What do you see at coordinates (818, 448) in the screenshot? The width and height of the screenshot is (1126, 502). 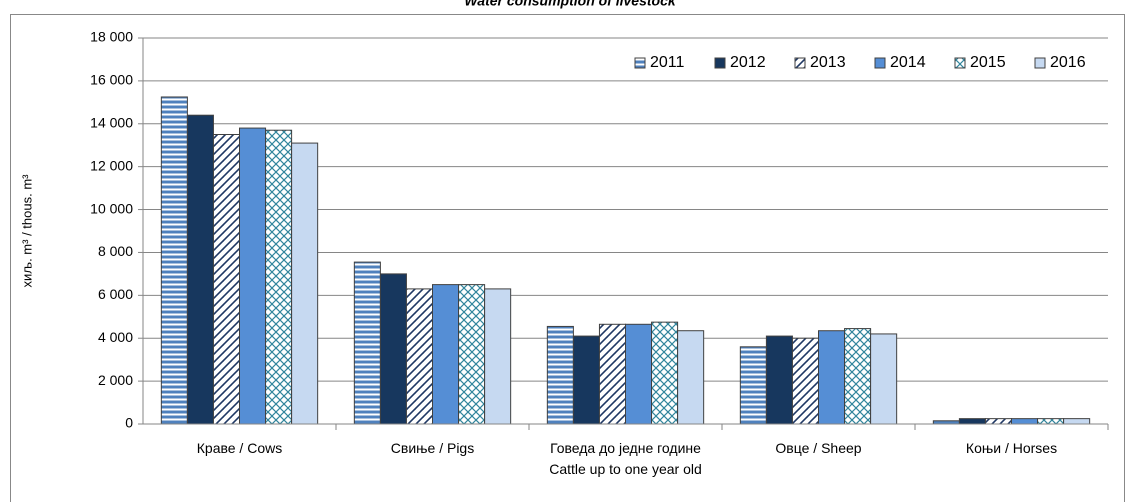 I see `x-tick-label: Овце / Sheep` at bounding box center [818, 448].